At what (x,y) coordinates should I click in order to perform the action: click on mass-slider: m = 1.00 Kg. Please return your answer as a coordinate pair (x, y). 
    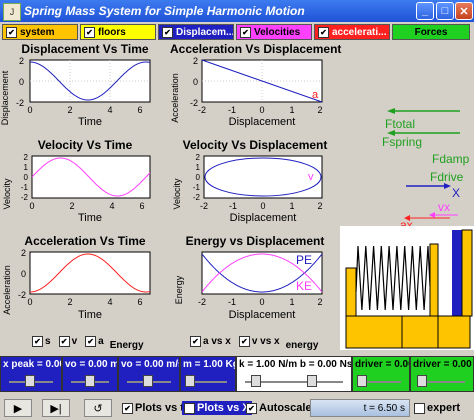
    Looking at the image, I should click on (208, 374).